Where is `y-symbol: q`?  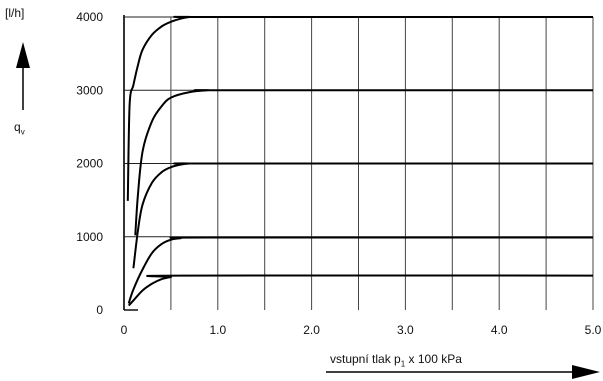
y-symbol: q is located at coordinates (17, 127).